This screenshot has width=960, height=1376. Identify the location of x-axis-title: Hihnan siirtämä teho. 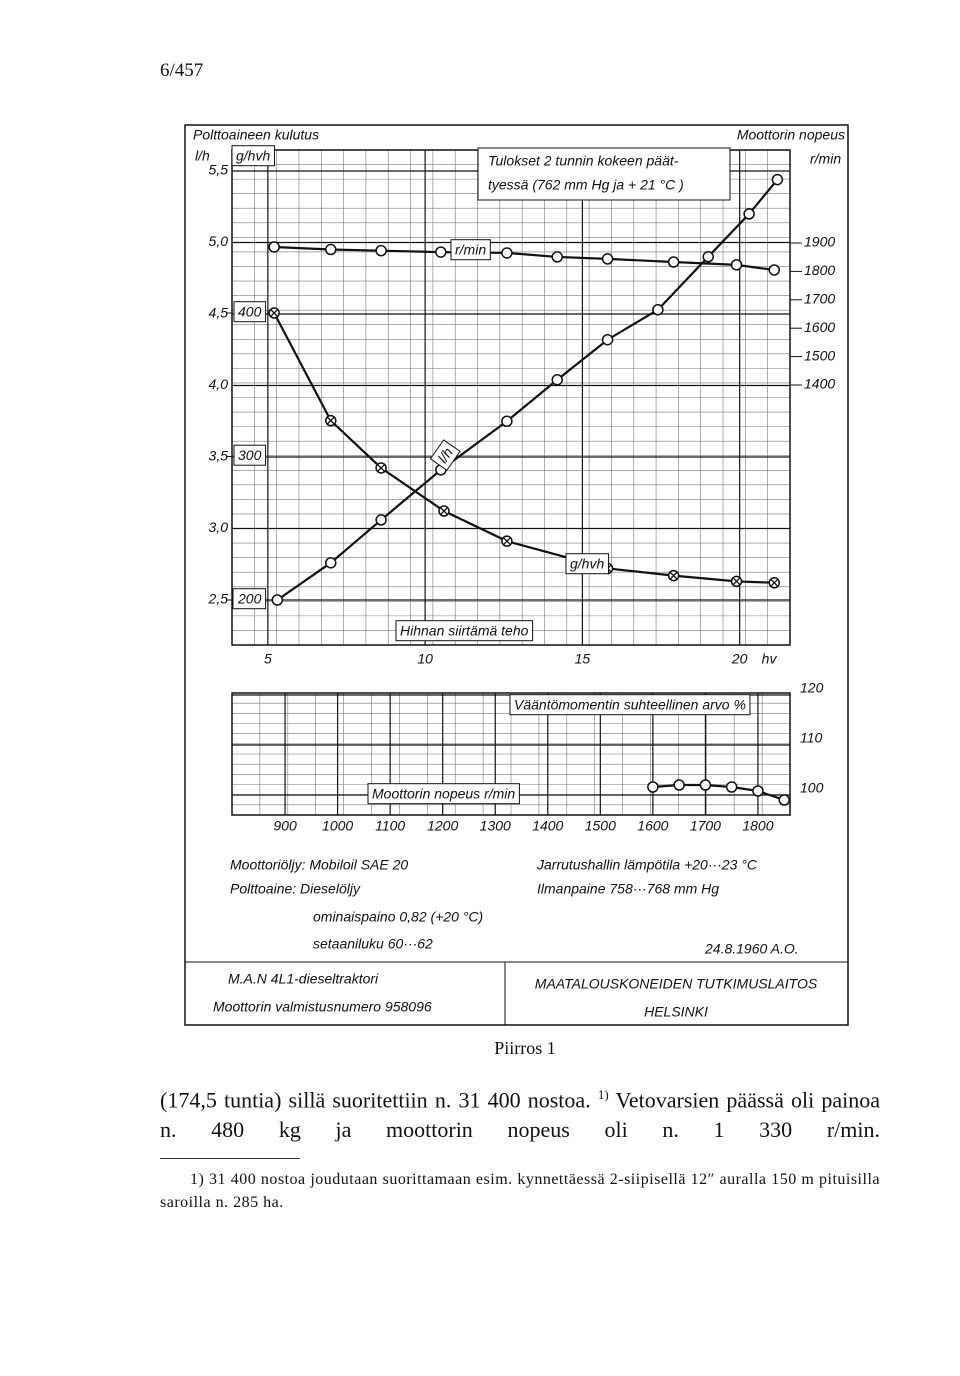
(464, 631).